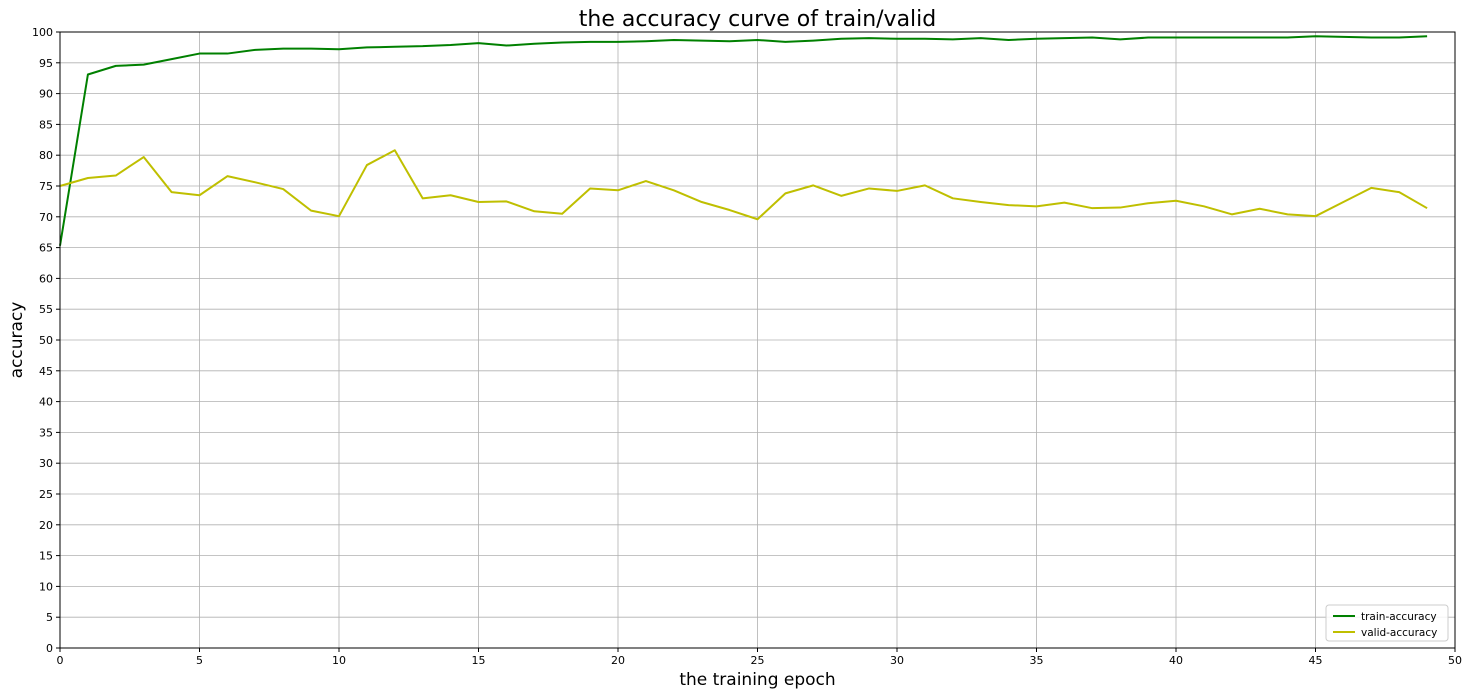 This screenshot has width=1469, height=696. Describe the element at coordinates (743, 185) in the screenshot. I see `series-line-valid-accuracy` at that location.